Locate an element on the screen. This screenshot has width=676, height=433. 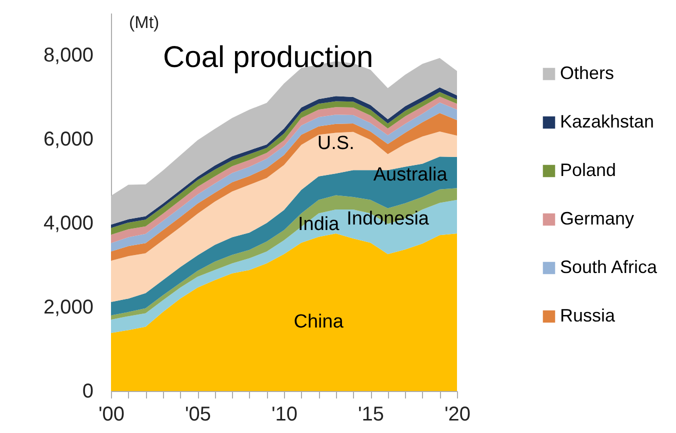
series-label: Australia is located at coordinates (410, 175).